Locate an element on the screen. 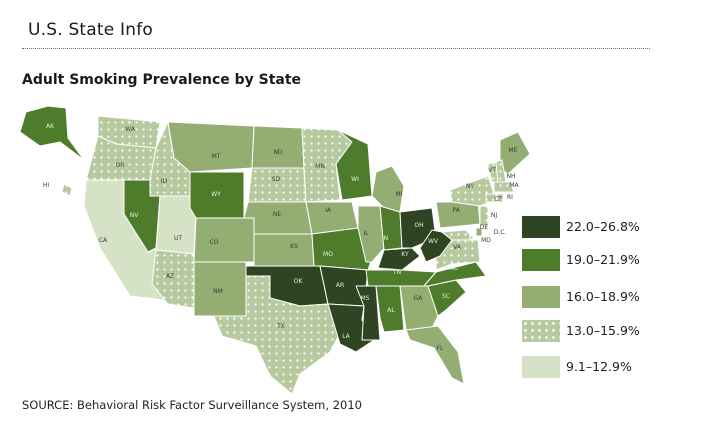 Image resolution: width=716 pixels, height=423 pixels. legend-item: 13.0–15.9% is located at coordinates (602, 331).